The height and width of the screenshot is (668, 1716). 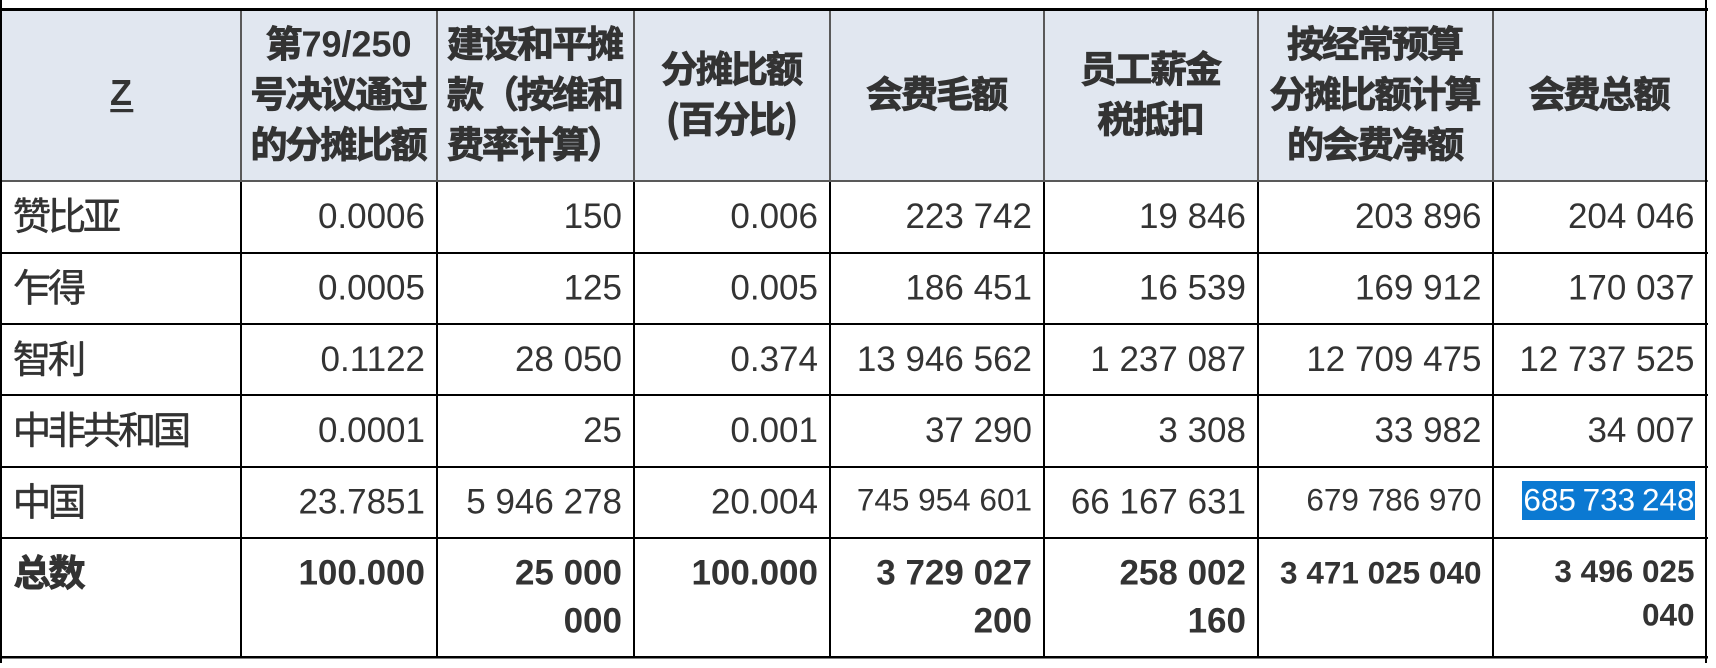 What do you see at coordinates (593, 620) in the screenshot?
I see `svg-text: 000` at bounding box center [593, 620].